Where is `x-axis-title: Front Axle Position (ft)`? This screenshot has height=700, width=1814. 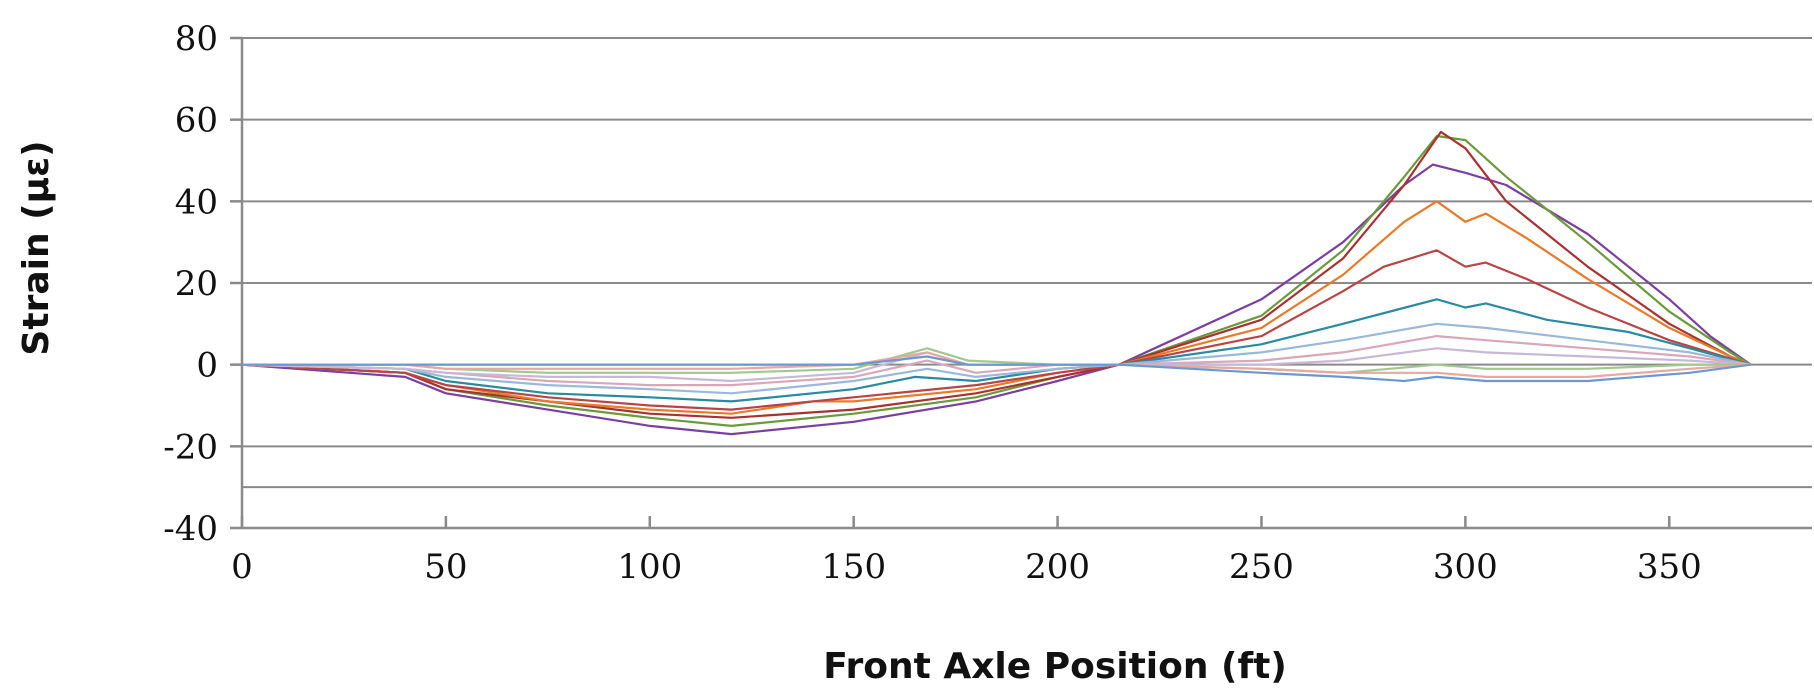 x-axis-title: Front Axle Position (ft) is located at coordinates (1055, 666).